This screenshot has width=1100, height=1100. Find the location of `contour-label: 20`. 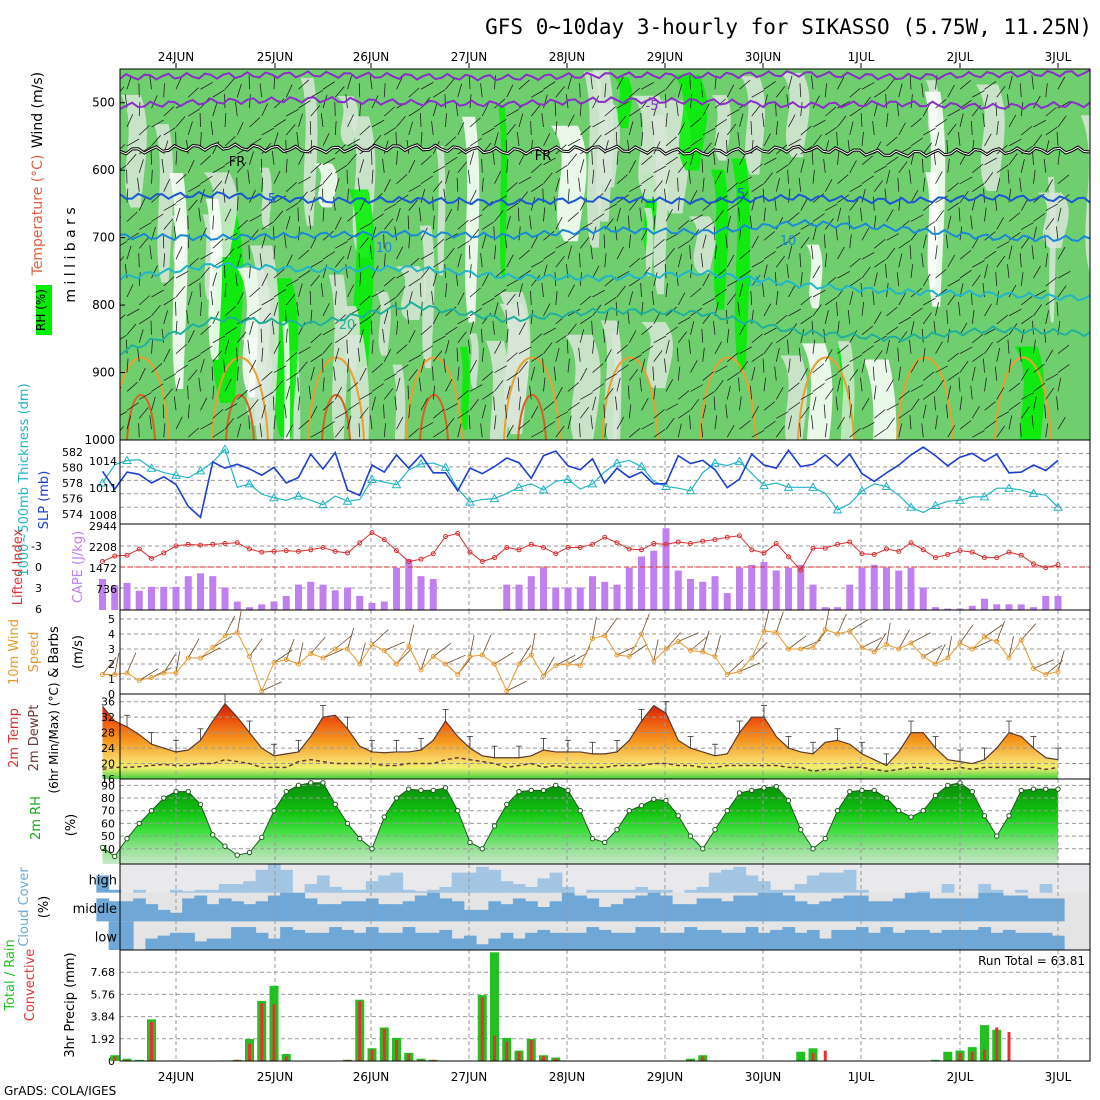

contour-label: 20 is located at coordinates (347, 325).